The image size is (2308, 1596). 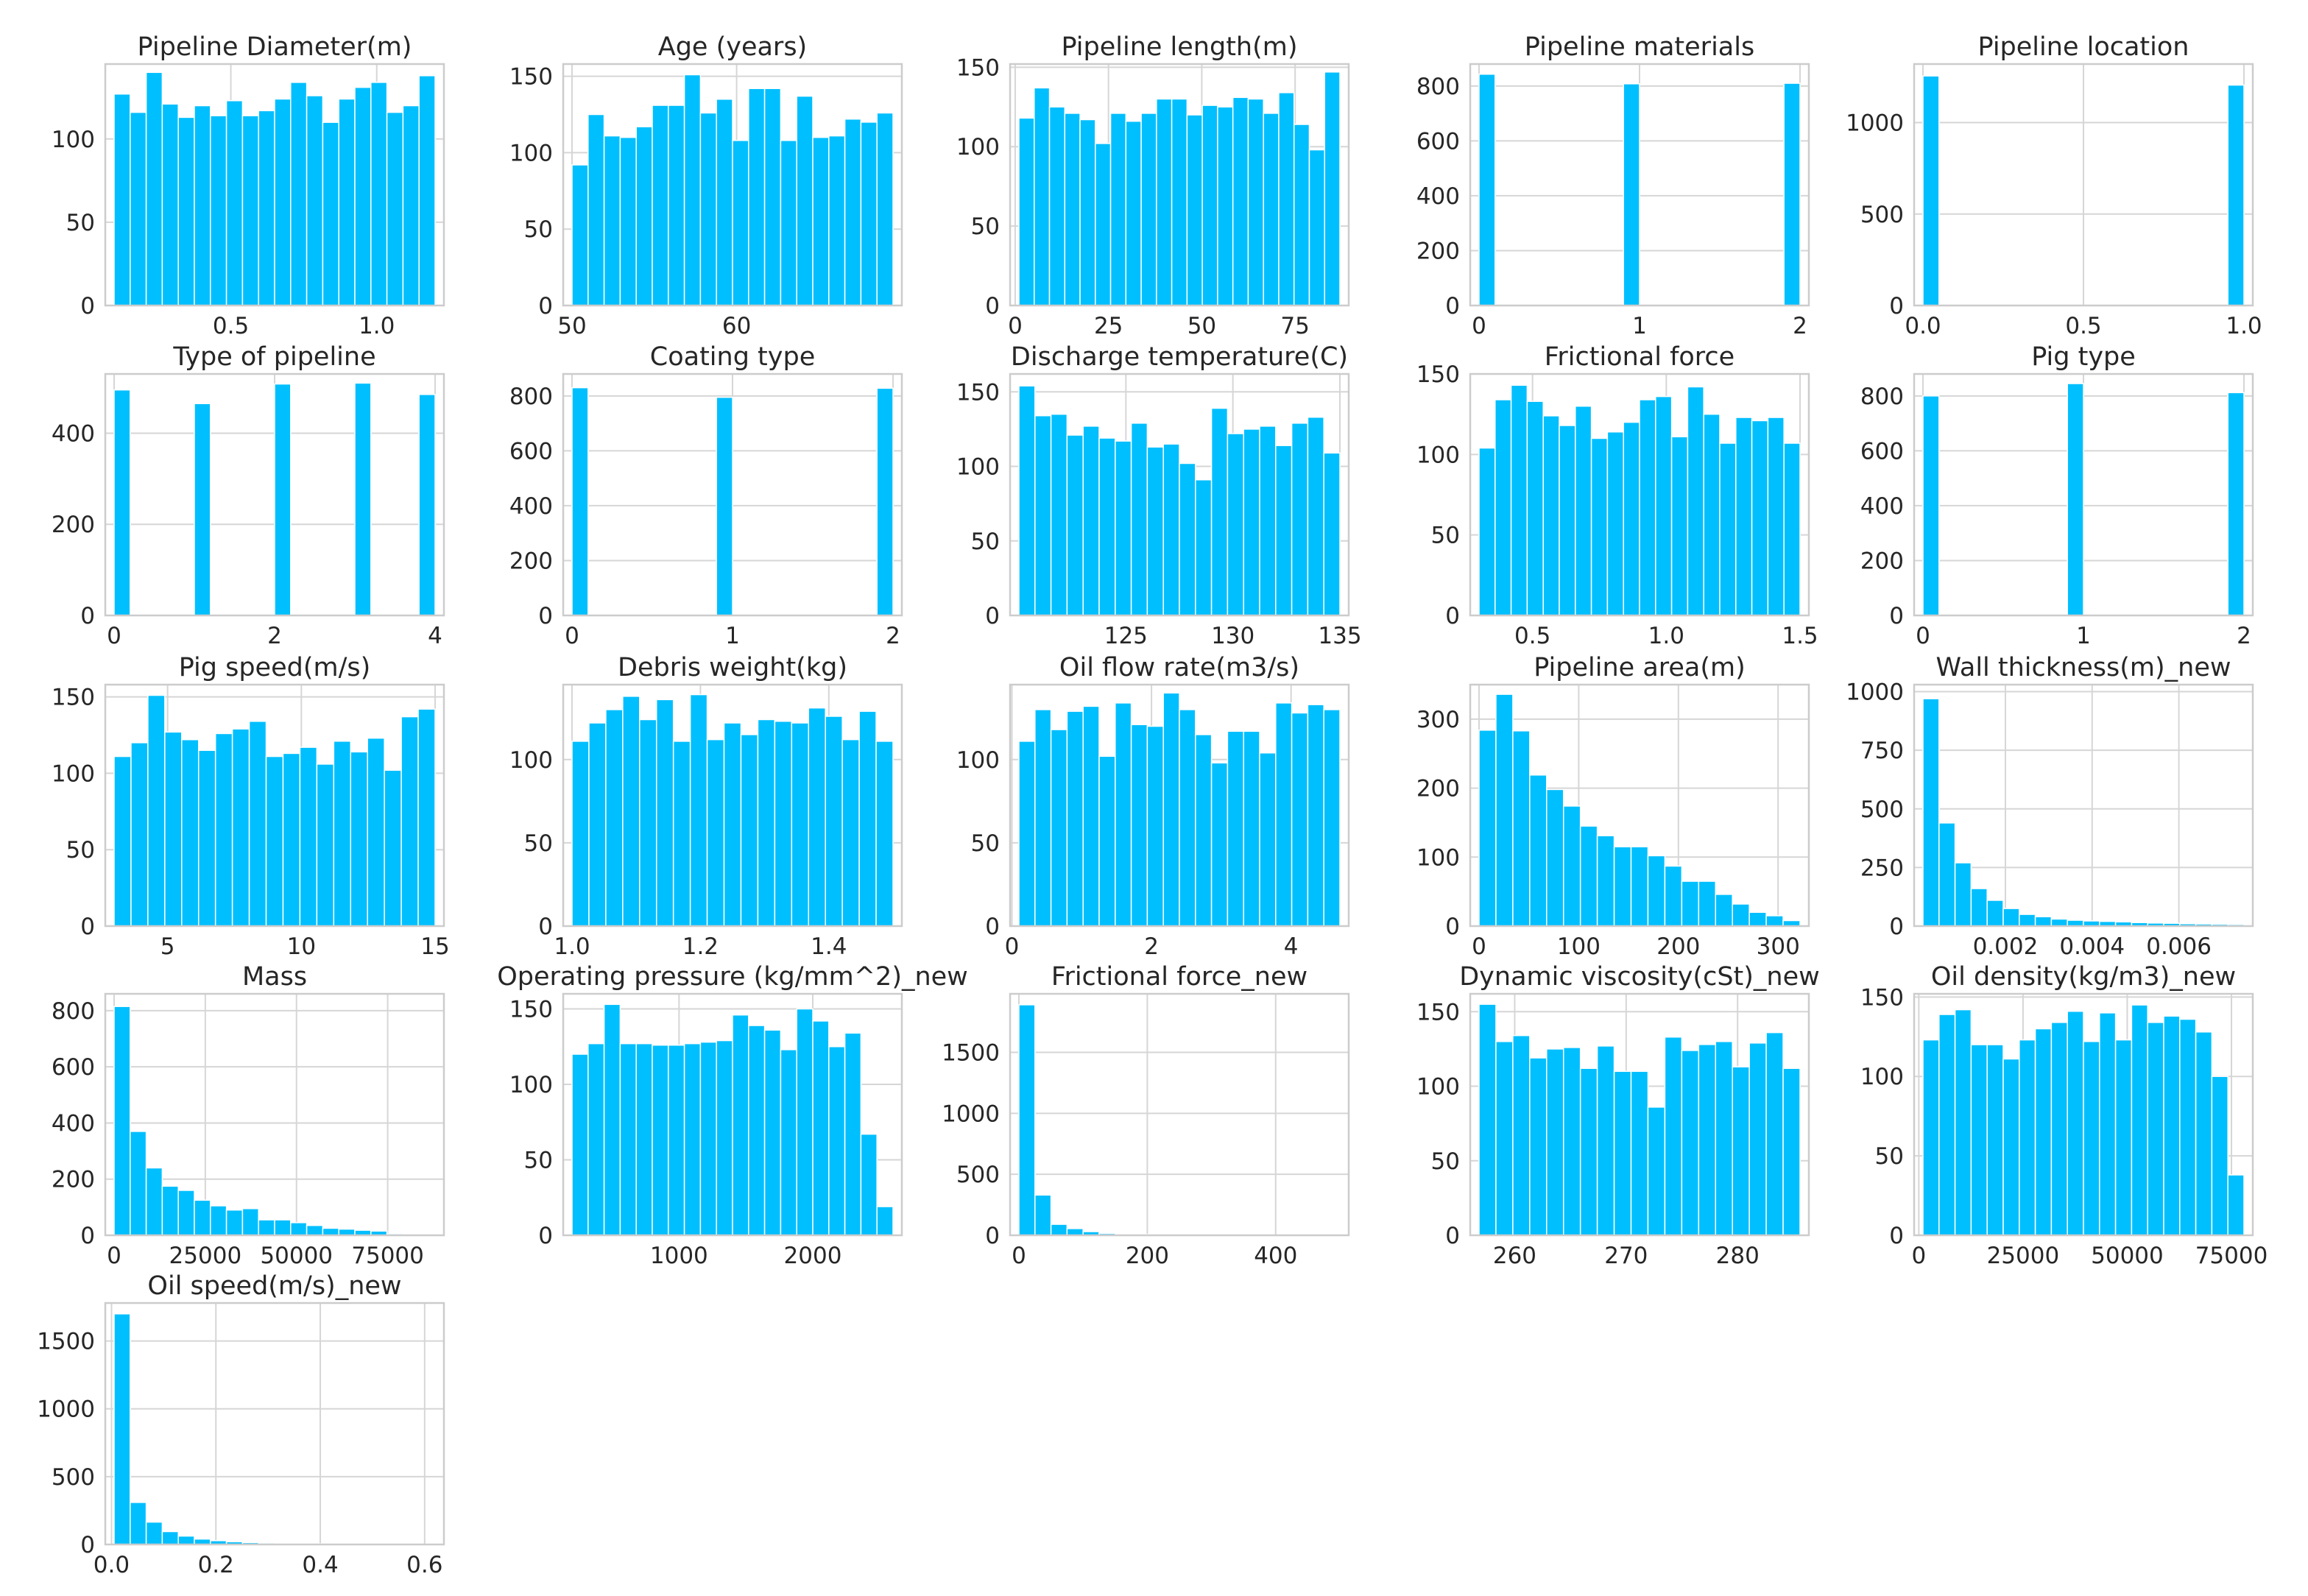 I want to click on x-tick-label: 60, so click(x=736, y=326).